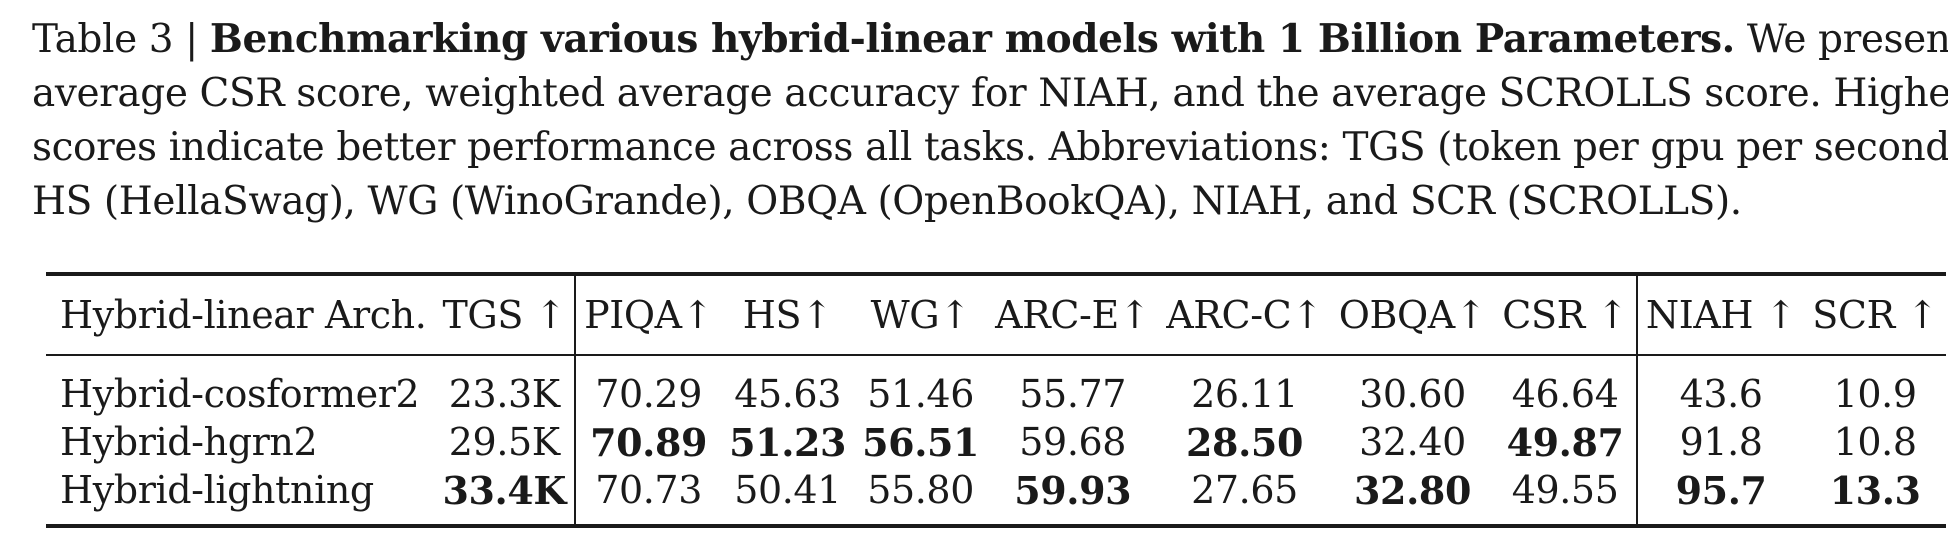 Image resolution: width=1948 pixels, height=546 pixels. What do you see at coordinates (920, 490) in the screenshot?
I see `cell-wg: 55.80` at bounding box center [920, 490].